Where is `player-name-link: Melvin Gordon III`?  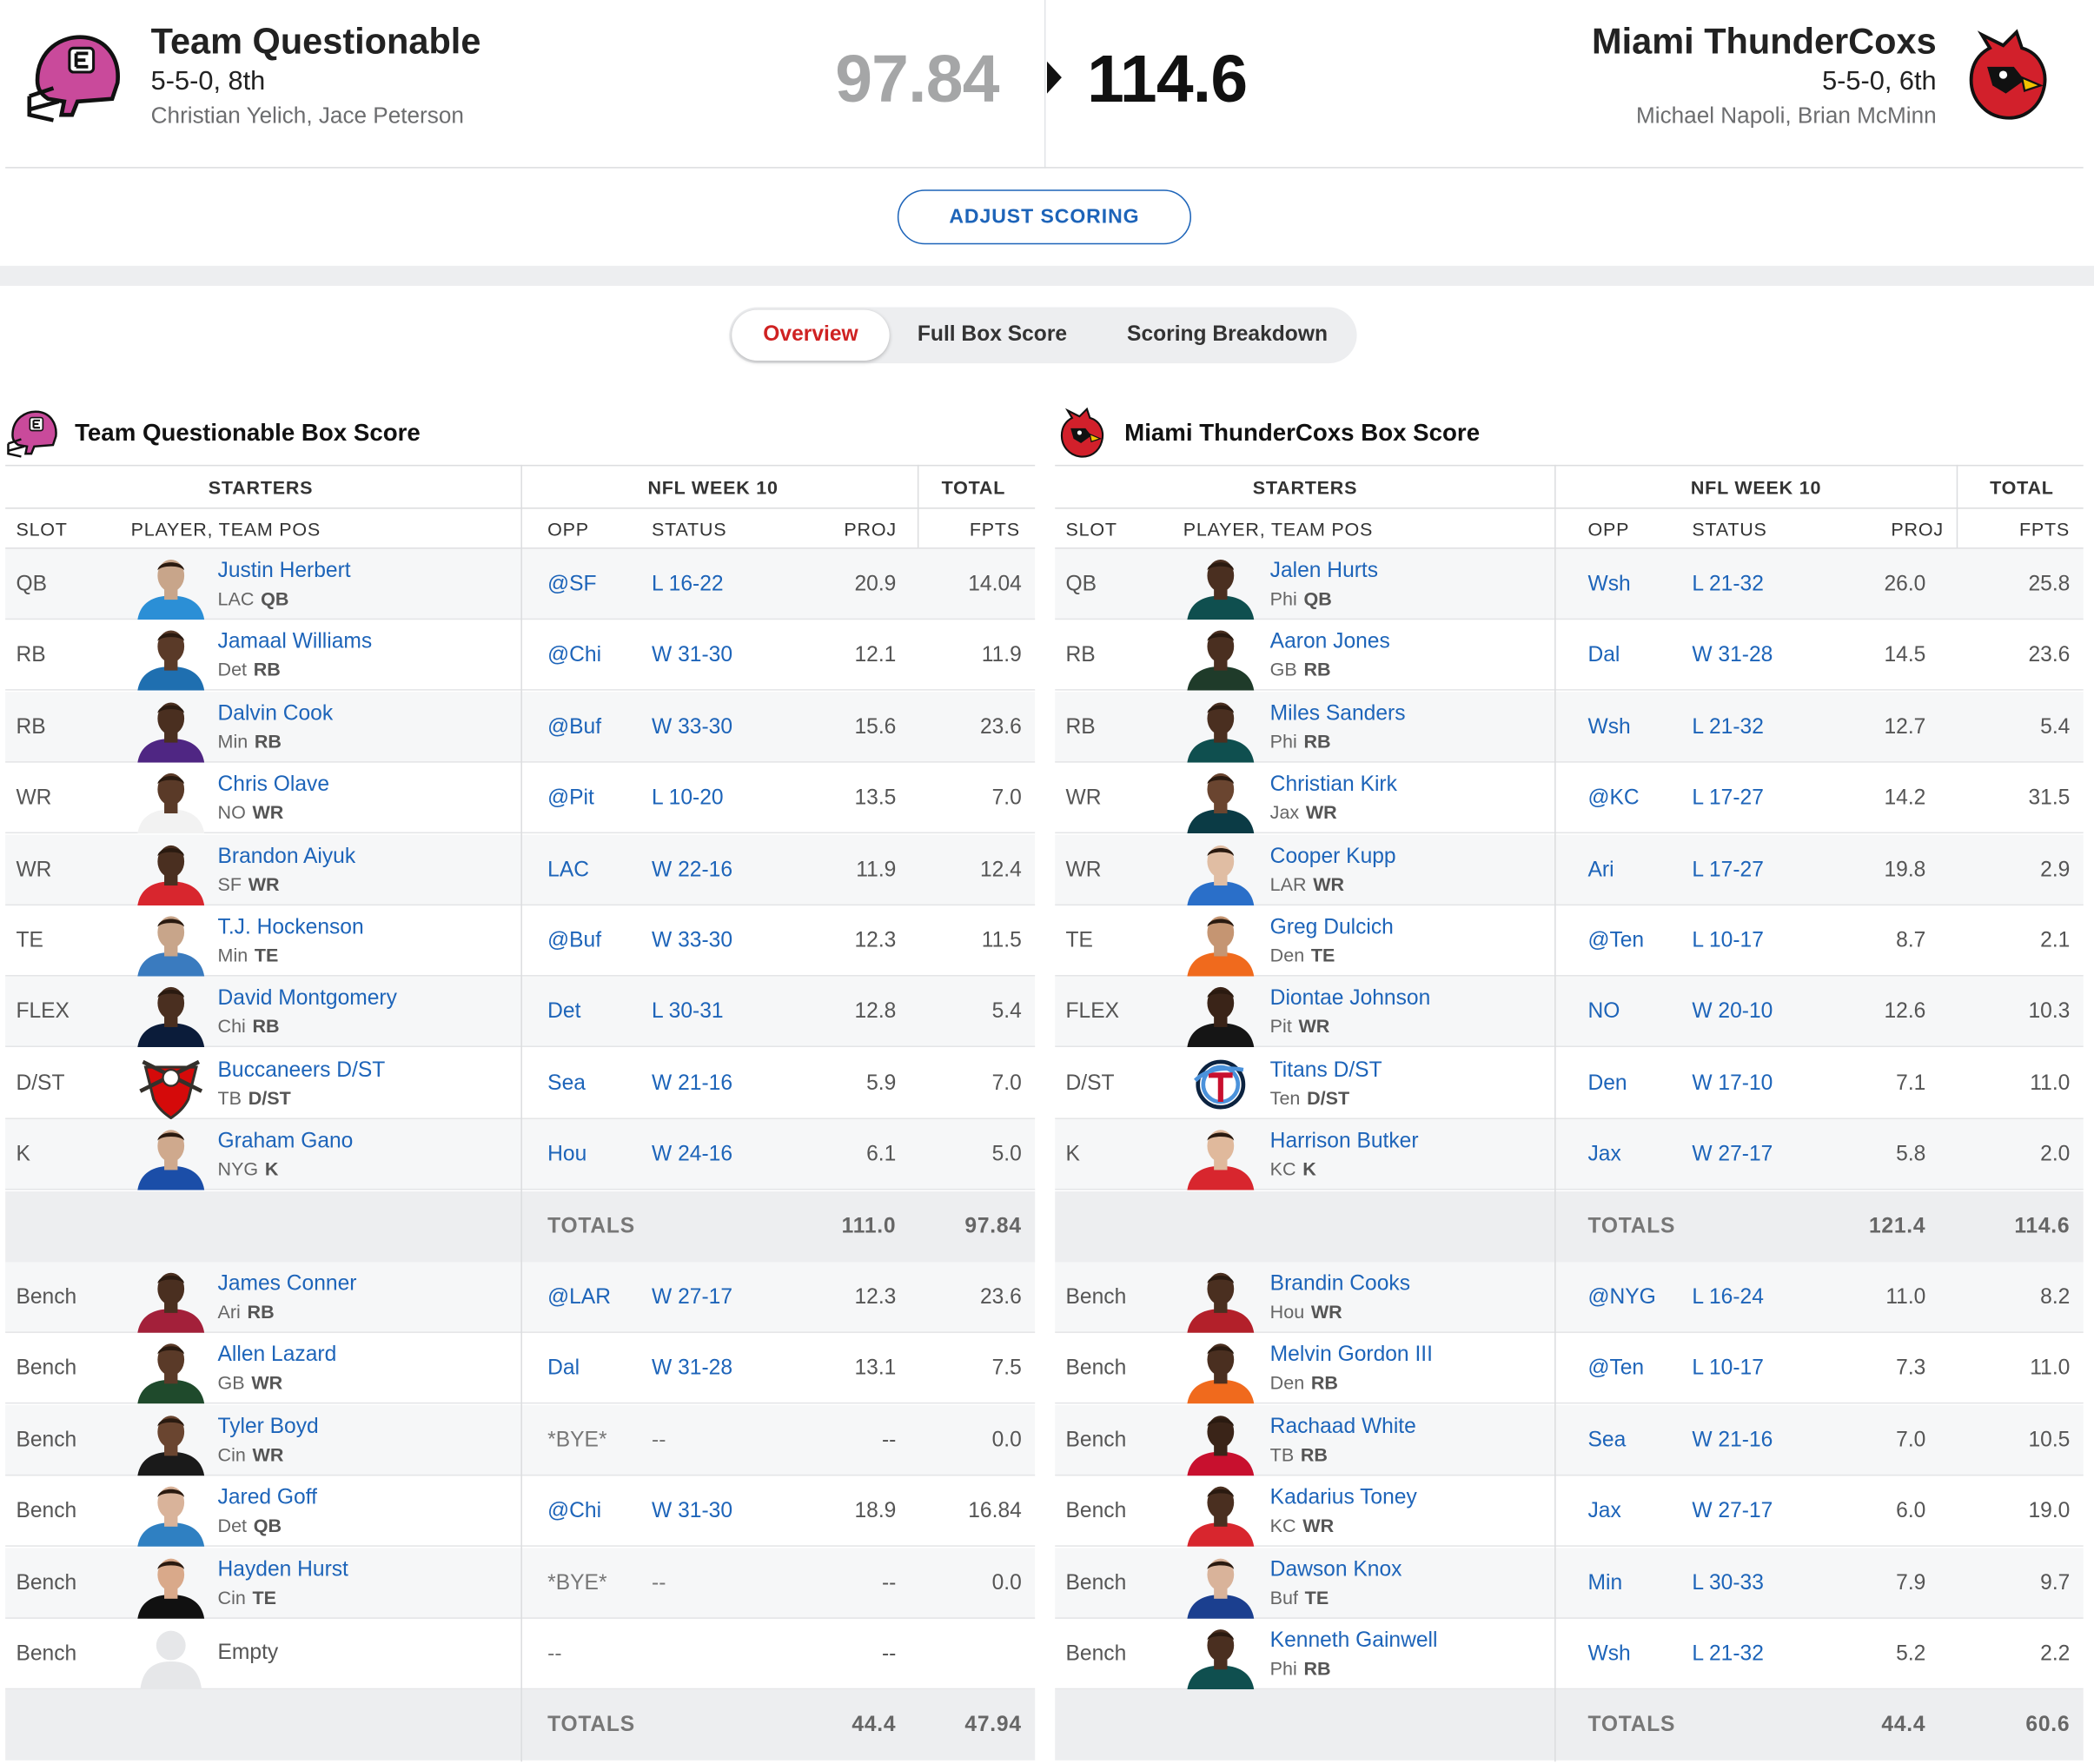 player-name-link: Melvin Gordon III is located at coordinates (1351, 1355).